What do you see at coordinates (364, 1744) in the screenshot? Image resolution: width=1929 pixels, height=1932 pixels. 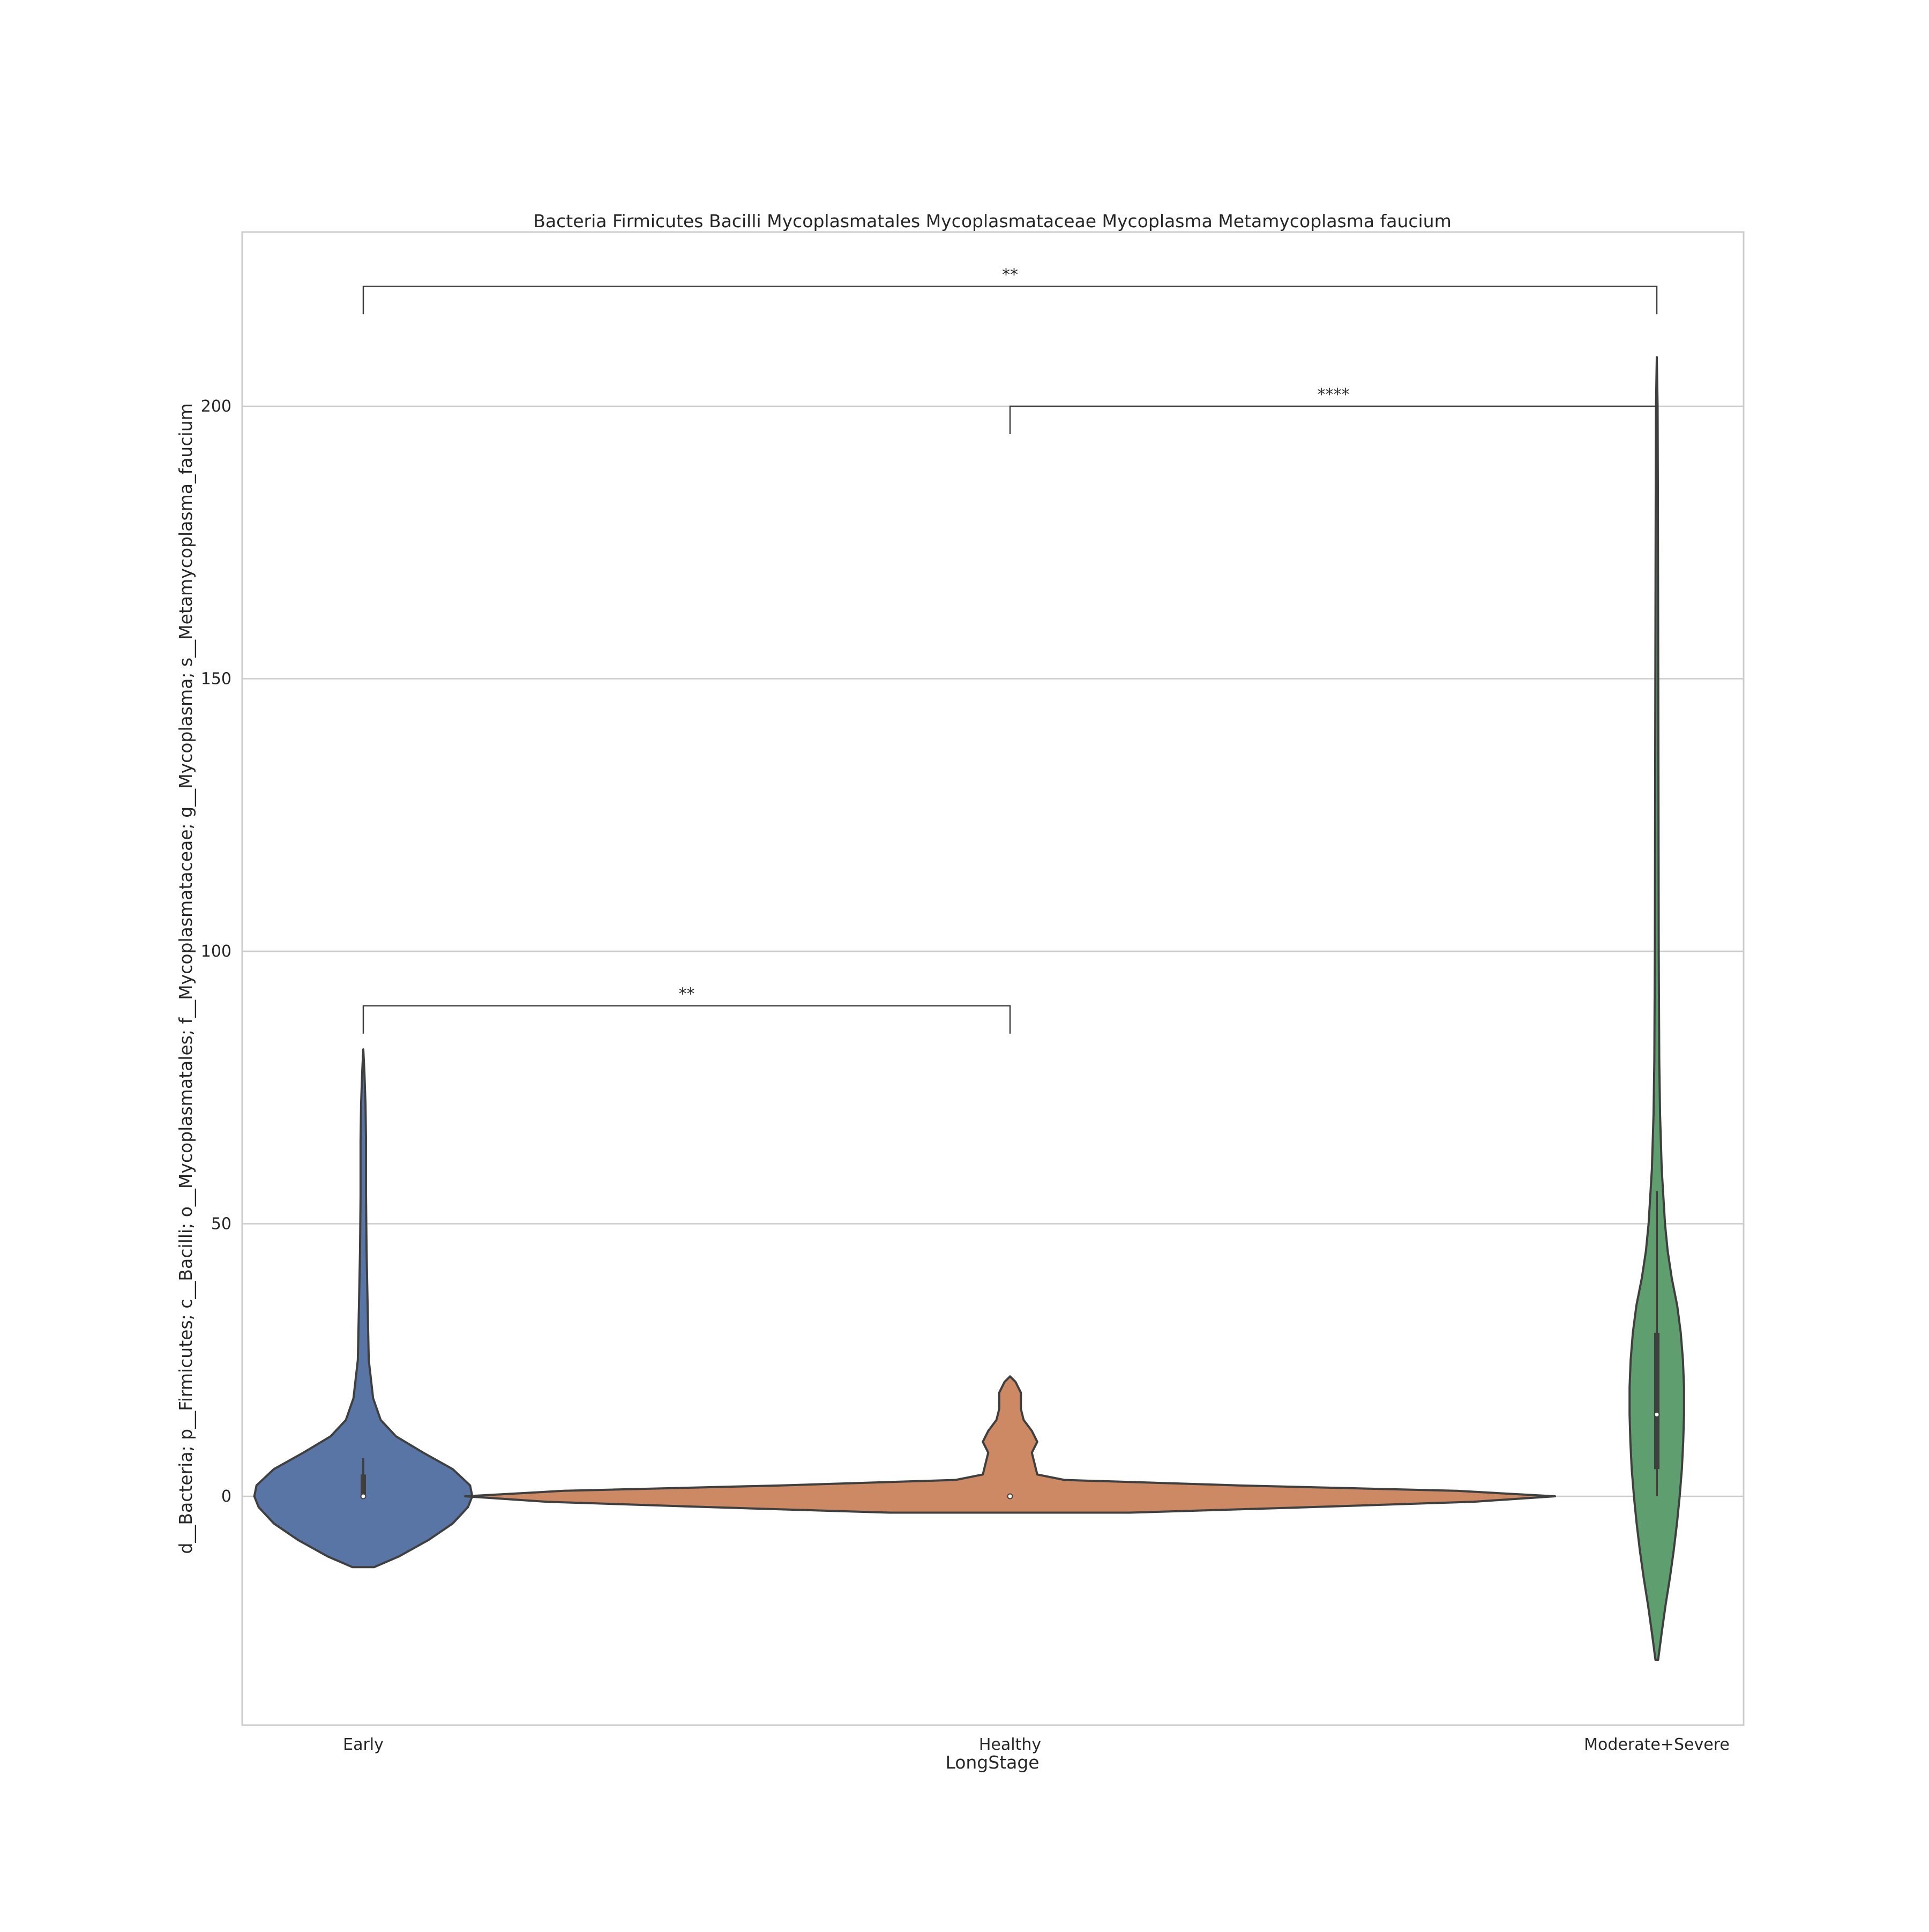 I see `x-tick-label: Early` at bounding box center [364, 1744].